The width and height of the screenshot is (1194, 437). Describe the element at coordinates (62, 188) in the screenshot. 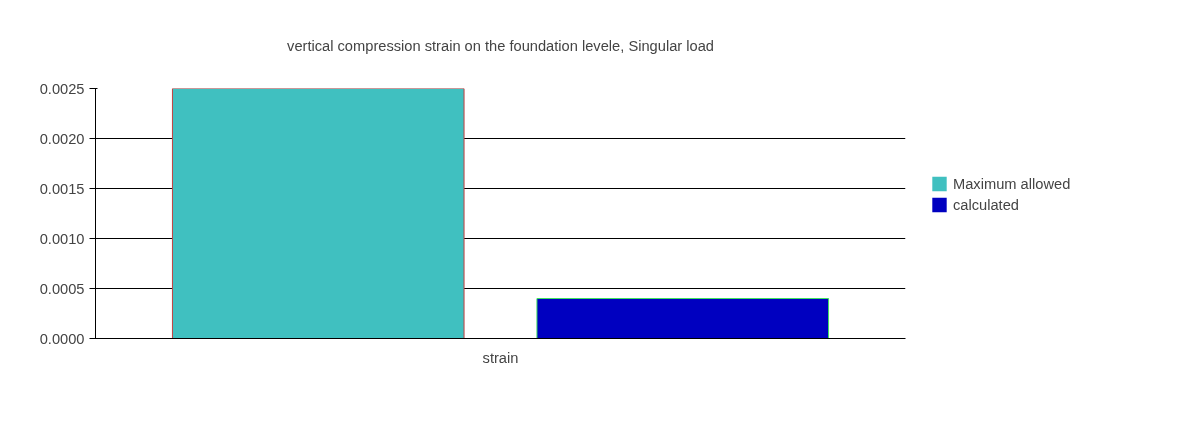

I see `y-tick-label: 0.0015` at that location.